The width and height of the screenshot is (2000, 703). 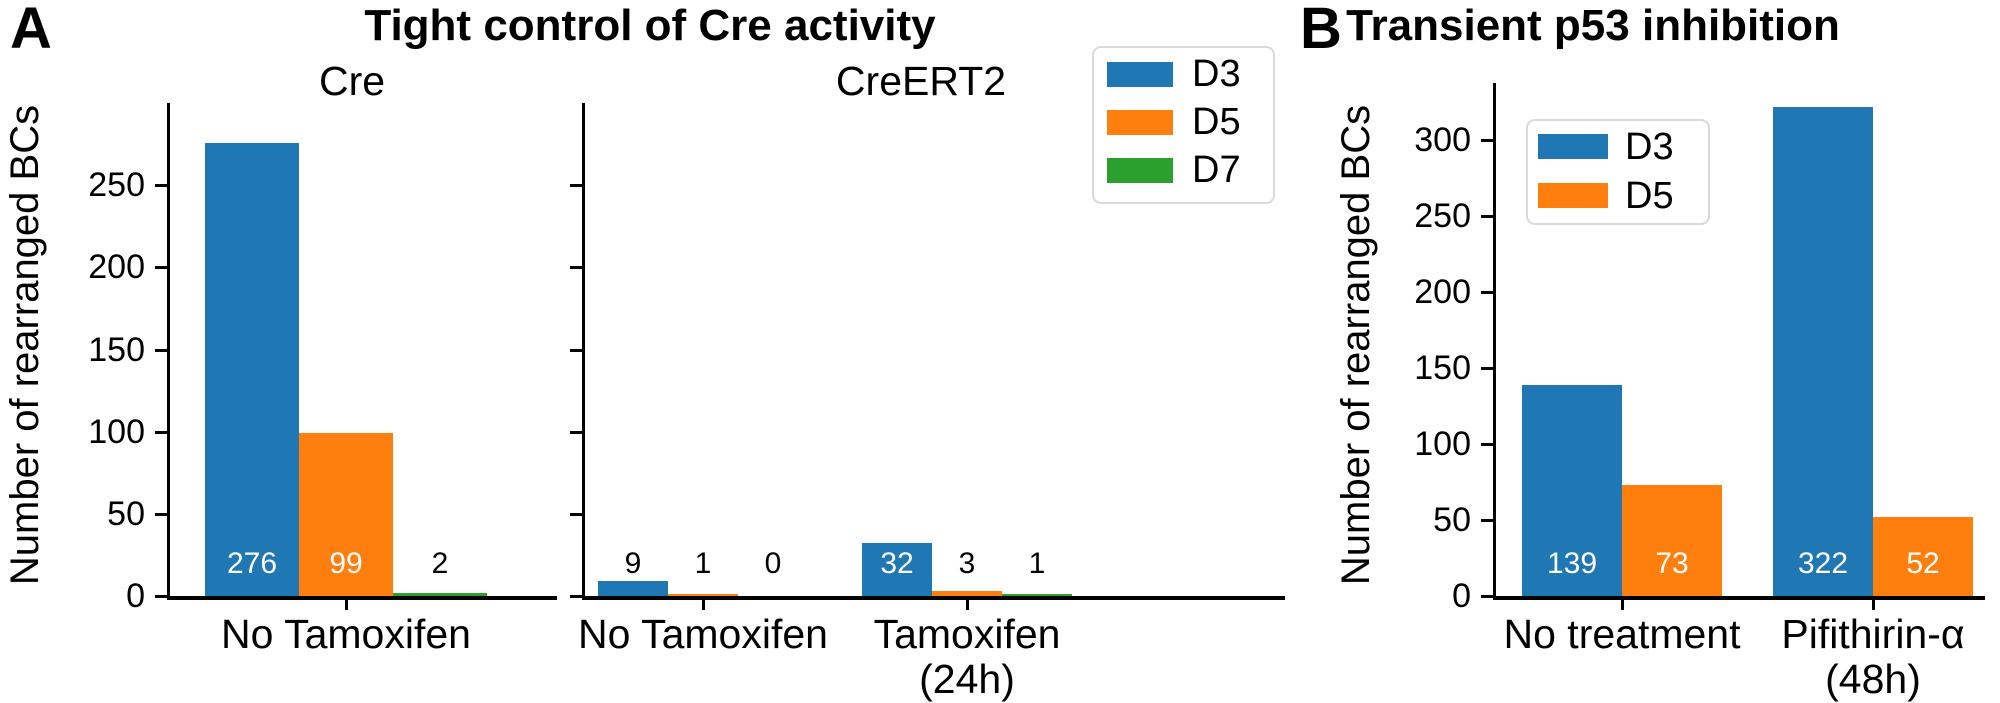 I want to click on category-label: Tamoxifen, so click(x=967, y=634).